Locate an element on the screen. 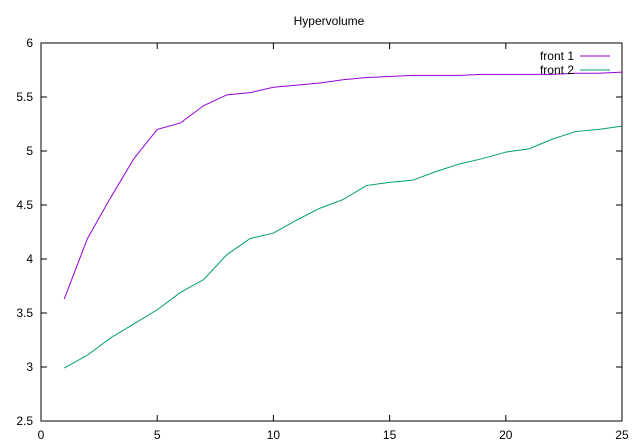 This screenshot has height=448, width=640. y-tick-label: 6 is located at coordinates (29, 43).